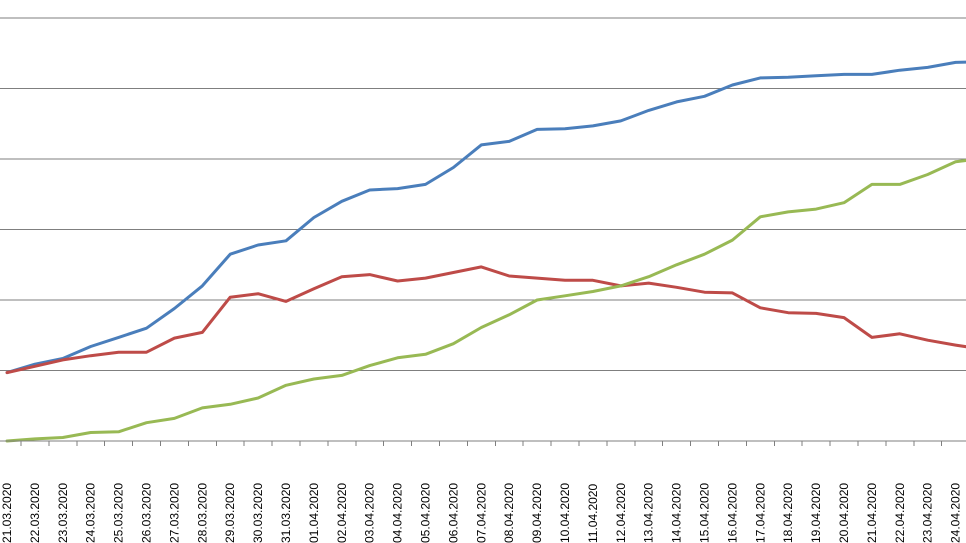 The height and width of the screenshot is (543, 966). I want to click on x-tick-label: 13.04.2020, so click(649, 513).